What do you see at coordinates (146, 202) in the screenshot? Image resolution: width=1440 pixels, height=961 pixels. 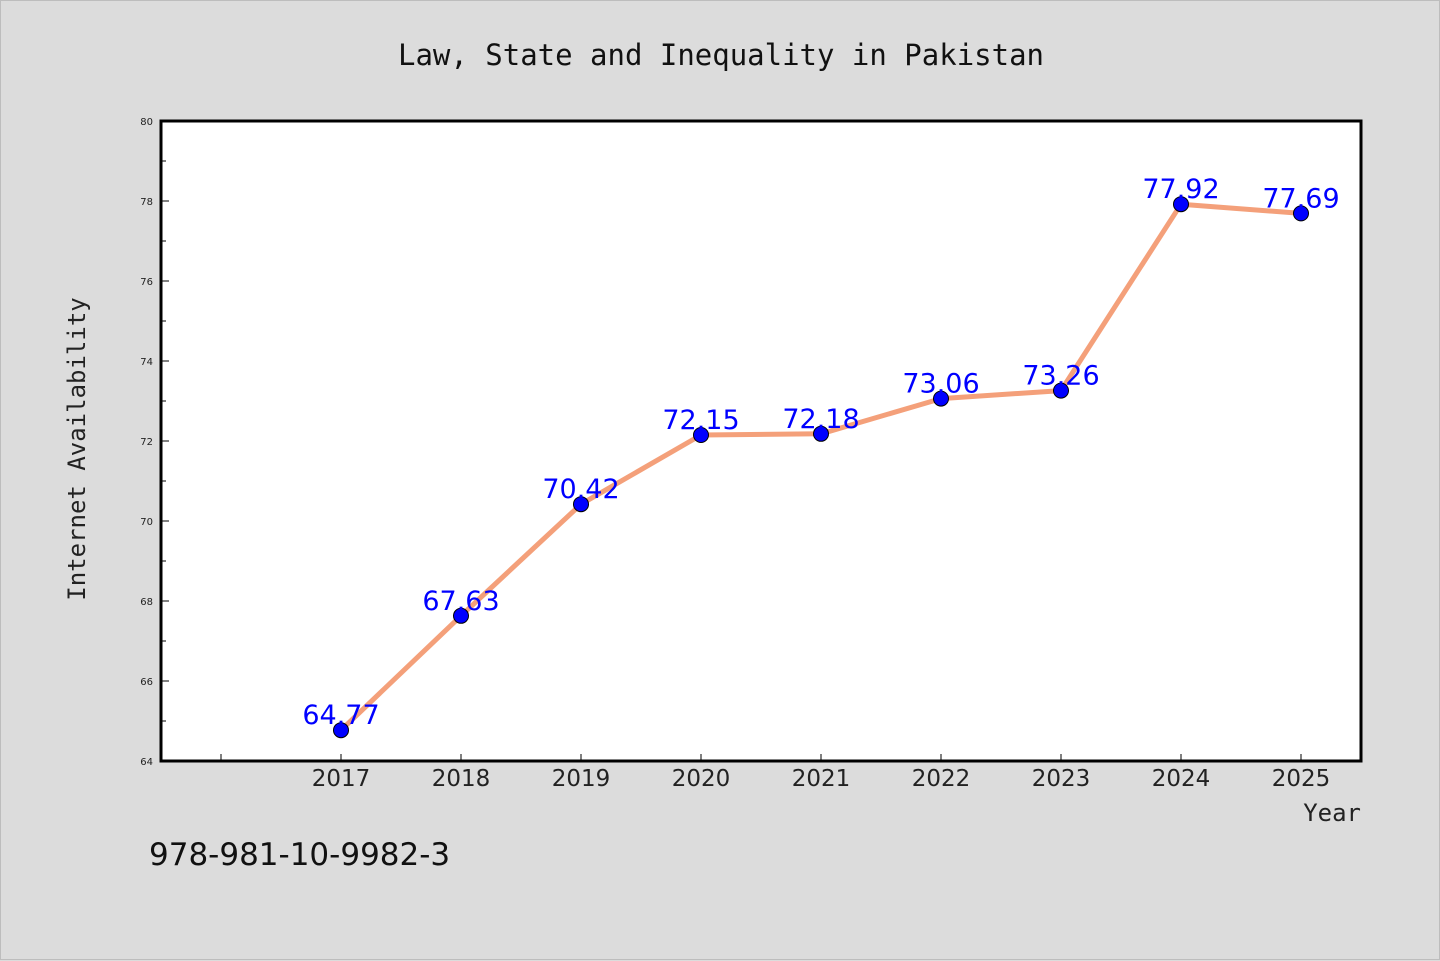 I see `y-tick-label: 78` at bounding box center [146, 202].